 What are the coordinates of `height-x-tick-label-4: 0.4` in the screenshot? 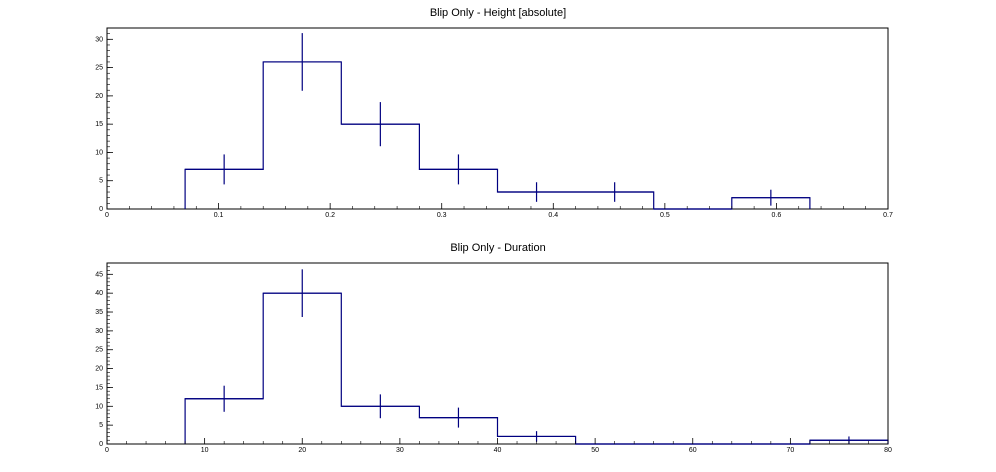 It's located at (553, 215).